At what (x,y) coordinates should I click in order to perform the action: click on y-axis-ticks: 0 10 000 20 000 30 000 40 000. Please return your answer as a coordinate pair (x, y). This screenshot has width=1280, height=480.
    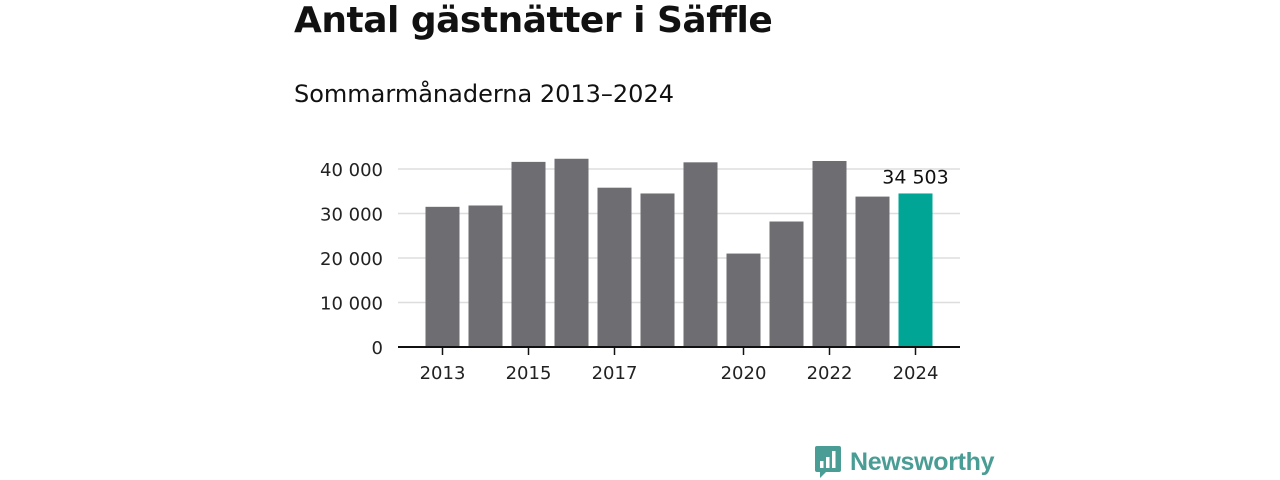
    Looking at the image, I should click on (351, 259).